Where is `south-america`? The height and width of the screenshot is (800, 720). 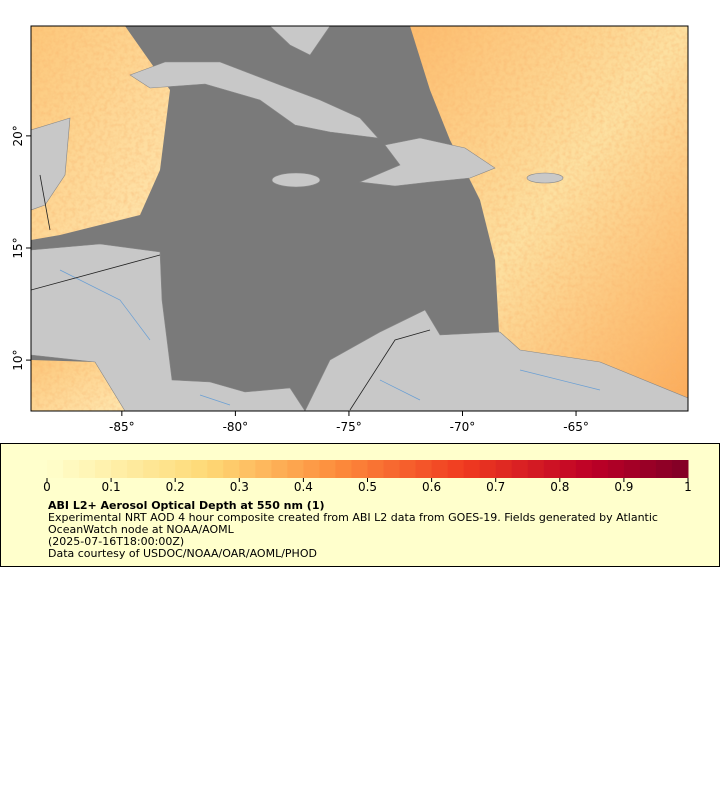
south-america is located at coordinates (496, 360).